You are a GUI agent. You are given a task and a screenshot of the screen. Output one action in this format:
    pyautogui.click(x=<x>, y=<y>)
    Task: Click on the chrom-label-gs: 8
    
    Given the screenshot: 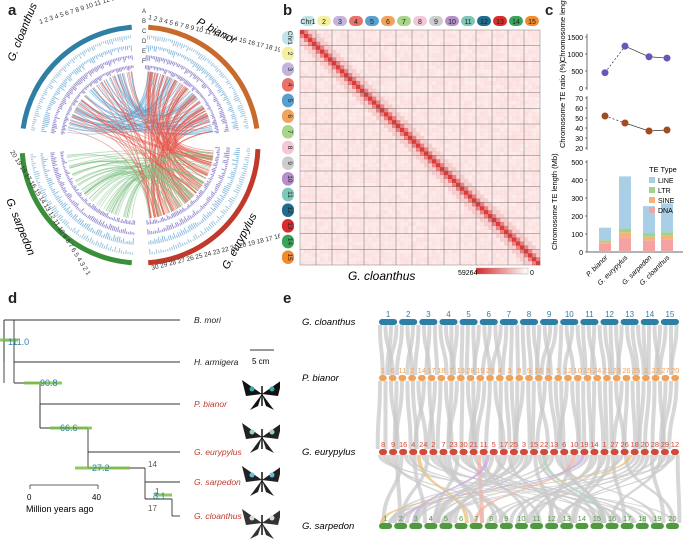 What is the action you would take?
    pyautogui.click(x=491, y=518)
    